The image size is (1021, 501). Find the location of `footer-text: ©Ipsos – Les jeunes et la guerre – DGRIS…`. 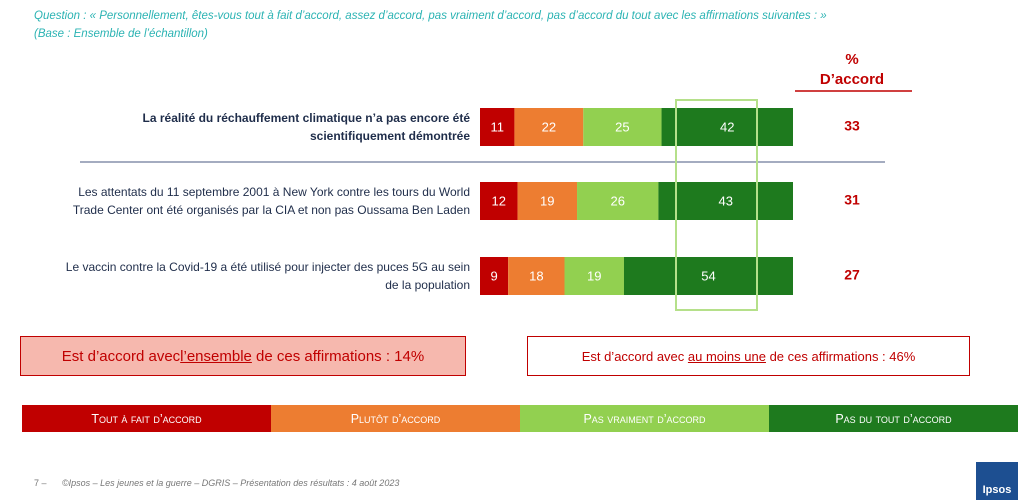

footer-text: ©Ipsos – Les jeunes et la guerre – DGRIS… is located at coordinates (231, 483).